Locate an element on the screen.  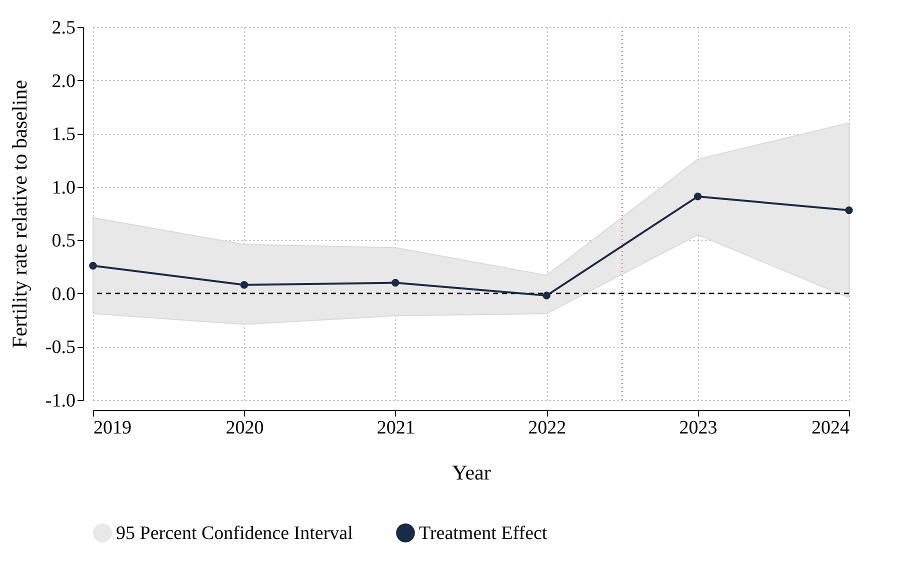
legend-label: Treatment Effect is located at coordinates (483, 533).